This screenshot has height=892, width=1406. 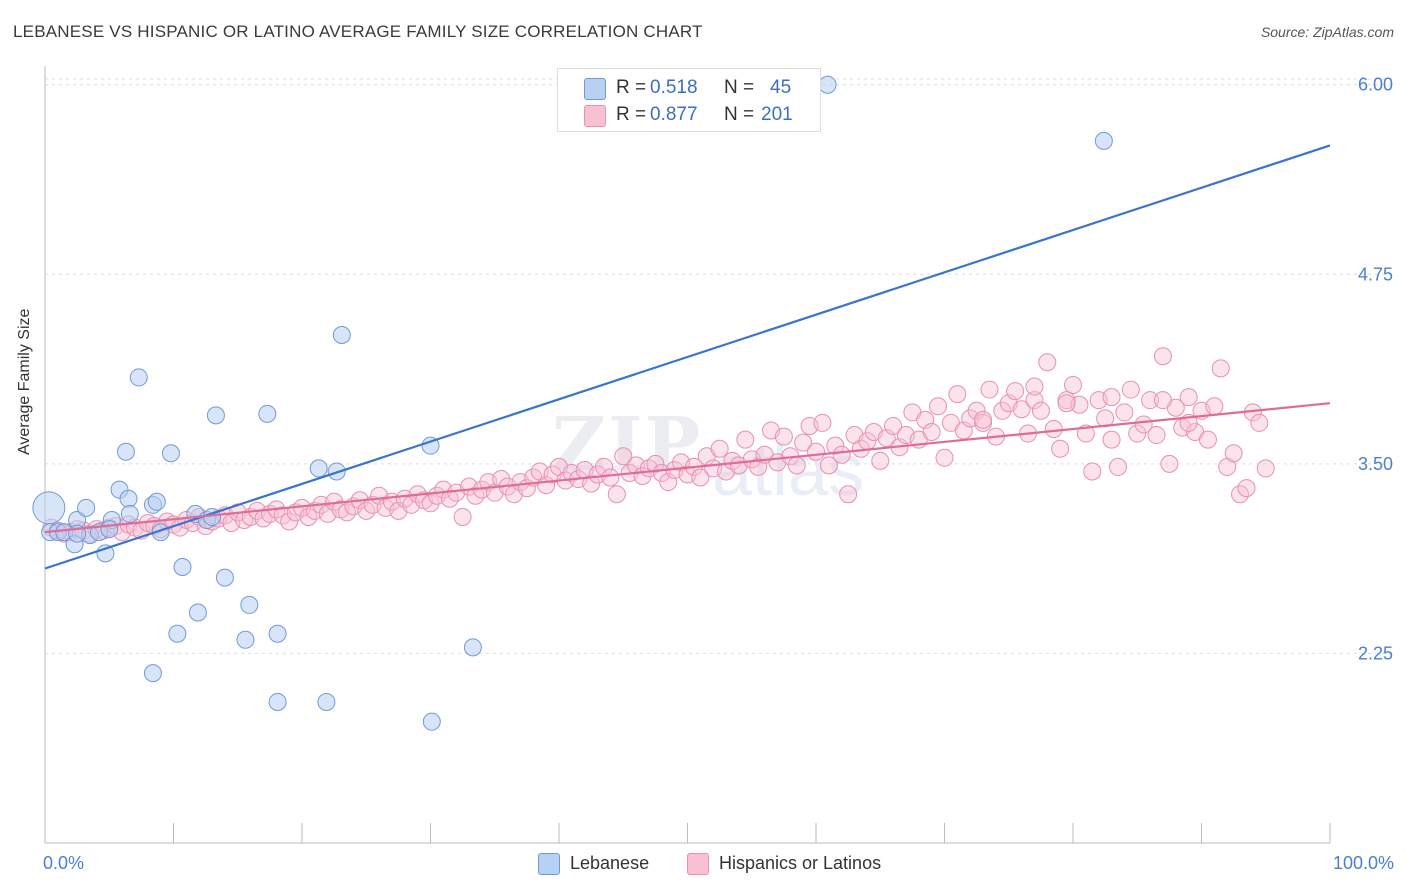 I want to click on legend-row-hispanic: R = 0.877 N = 201, so click(x=689, y=115).